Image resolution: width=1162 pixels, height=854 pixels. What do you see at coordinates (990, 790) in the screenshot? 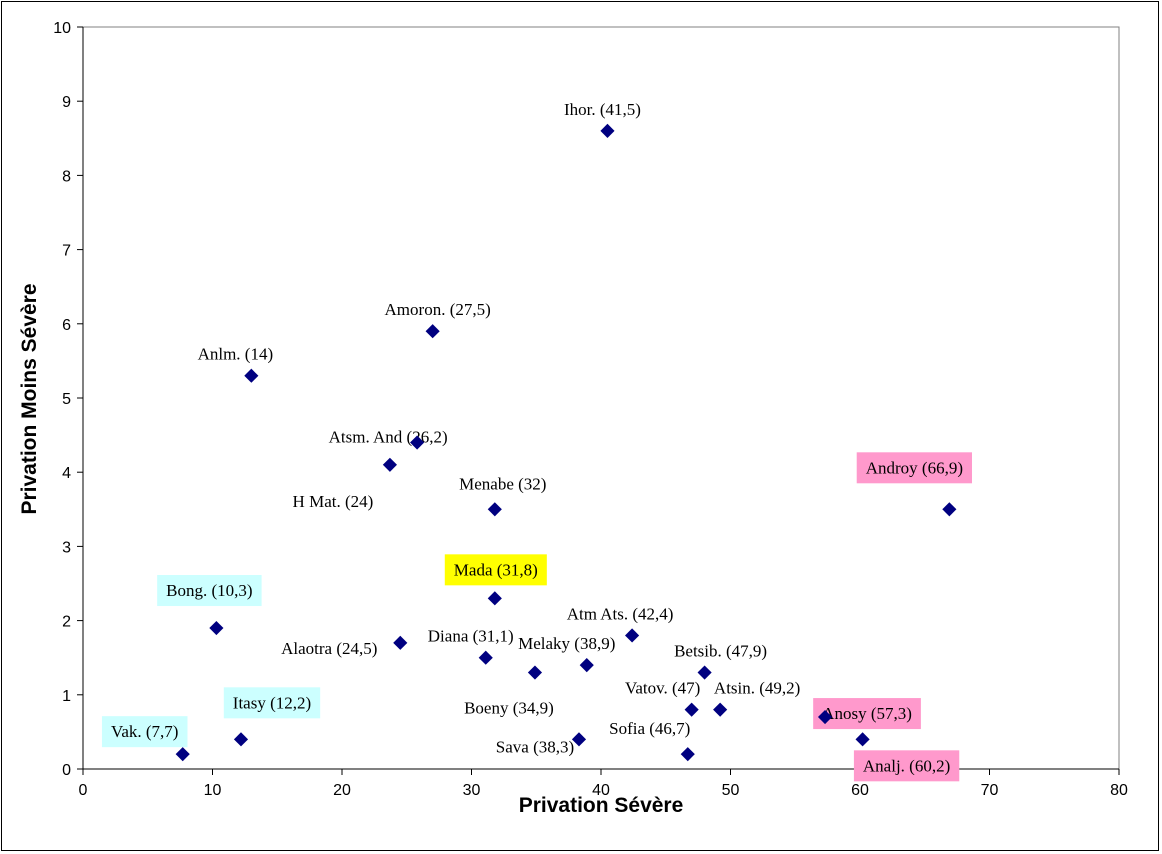
I see `x-tick-label: 70` at bounding box center [990, 790].